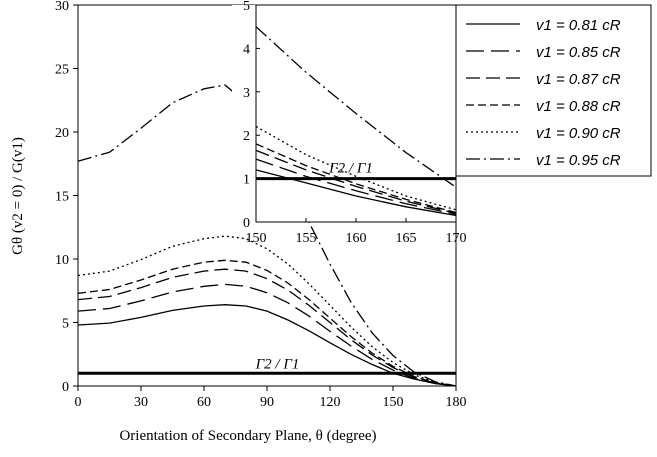 The height and width of the screenshot is (457, 657). Describe the element at coordinates (578, 106) in the screenshot. I see `legend-label-v1-0-88-cr: v1 = 0.88 cR` at that location.